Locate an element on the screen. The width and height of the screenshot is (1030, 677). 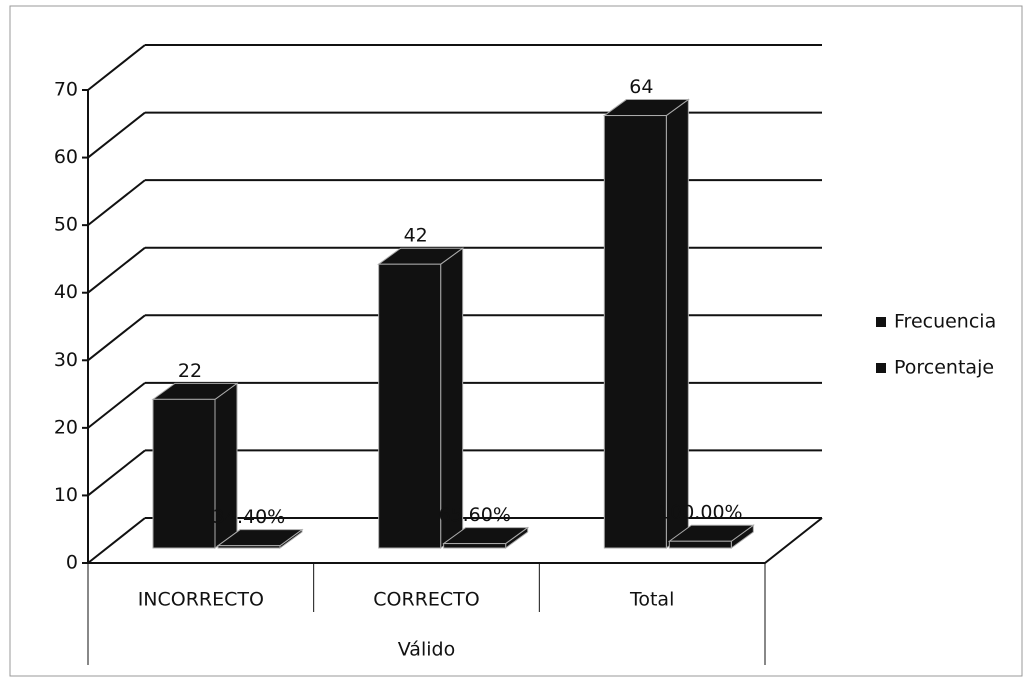
y-tick-label: 50 is located at coordinates (66, 225).